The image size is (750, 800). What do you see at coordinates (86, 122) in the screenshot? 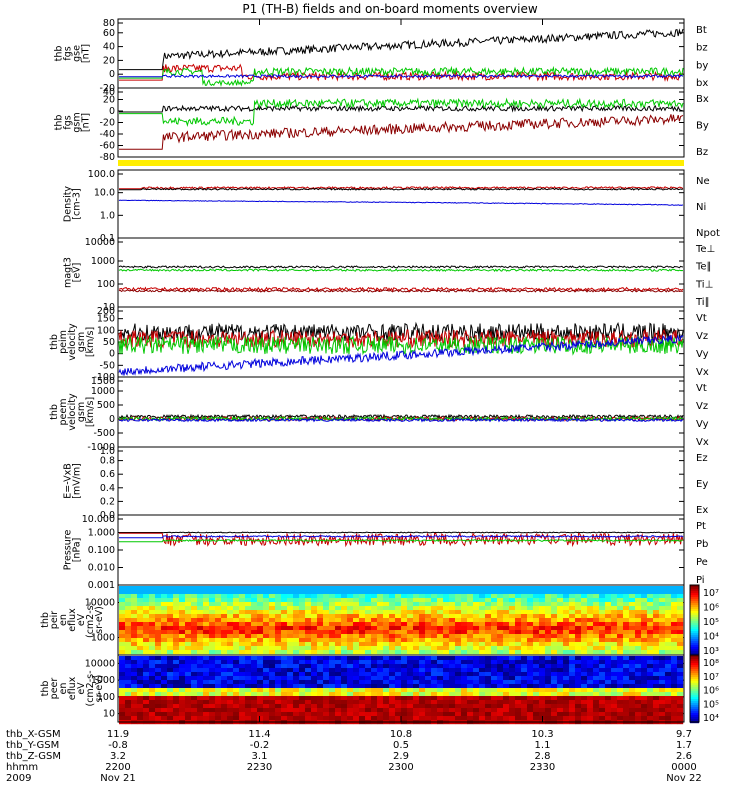
I see `ylabel-line: [nT]` at bounding box center [86, 122].